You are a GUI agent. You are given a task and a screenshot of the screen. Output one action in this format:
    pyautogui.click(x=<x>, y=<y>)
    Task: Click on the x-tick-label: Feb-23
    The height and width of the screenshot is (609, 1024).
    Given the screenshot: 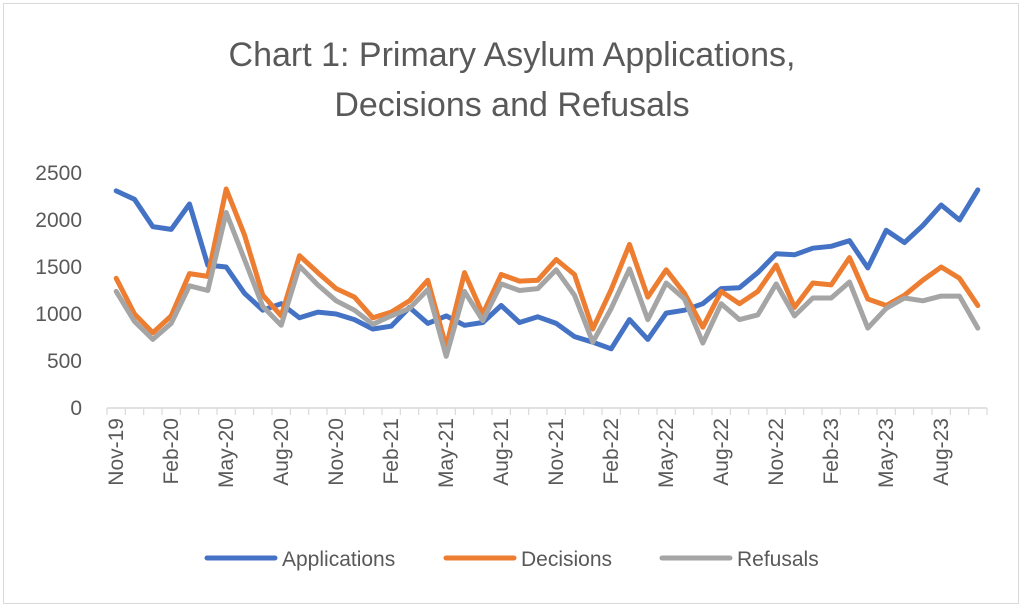 What is the action you would take?
    pyautogui.click(x=831, y=451)
    